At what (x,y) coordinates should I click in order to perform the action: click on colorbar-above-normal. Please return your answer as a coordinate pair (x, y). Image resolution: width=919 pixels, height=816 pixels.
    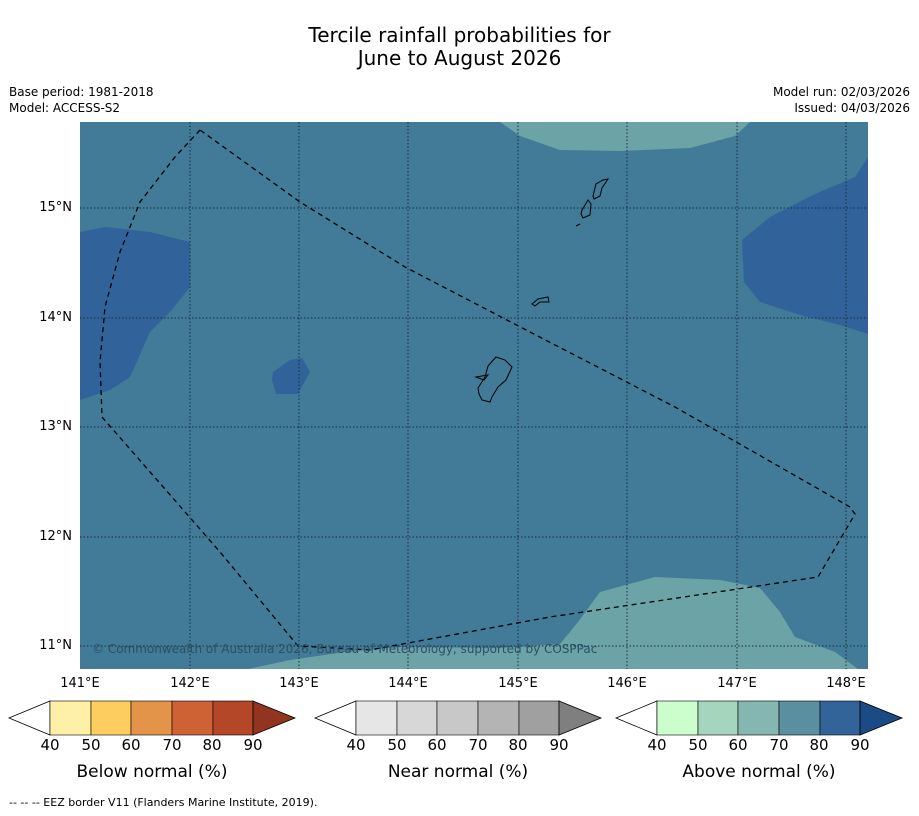
    Looking at the image, I should click on (759, 718).